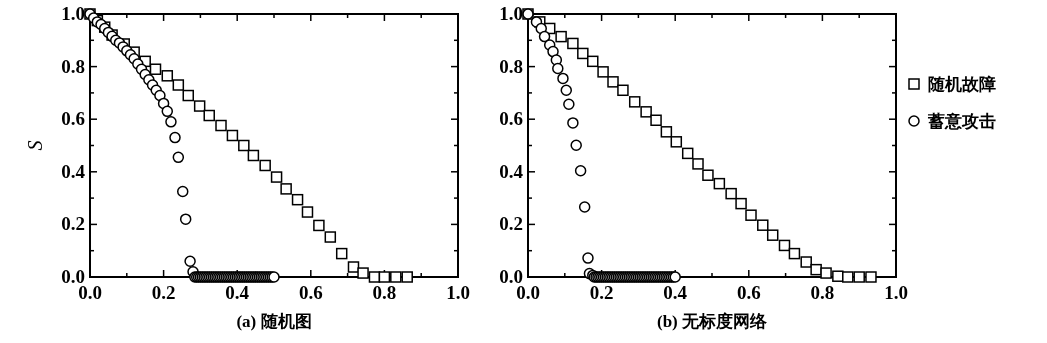 This screenshot has width=1047, height=343. I want to click on x-axis-title: (a) 随机图, so click(274, 321).